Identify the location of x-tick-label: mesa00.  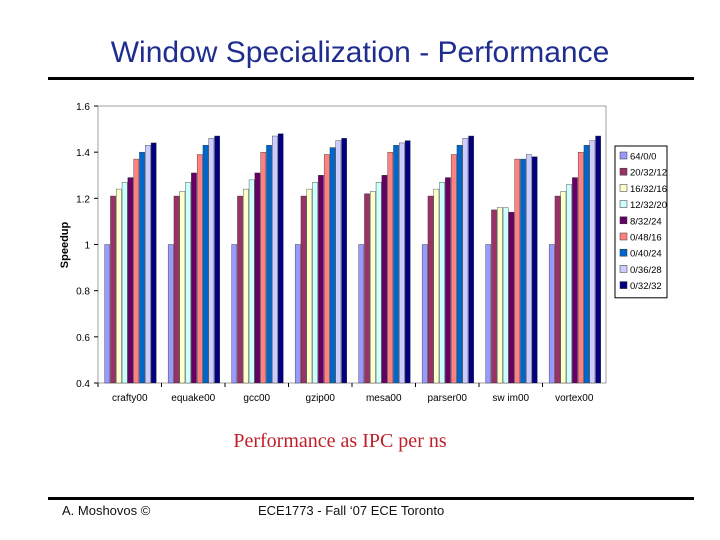
(384, 398).